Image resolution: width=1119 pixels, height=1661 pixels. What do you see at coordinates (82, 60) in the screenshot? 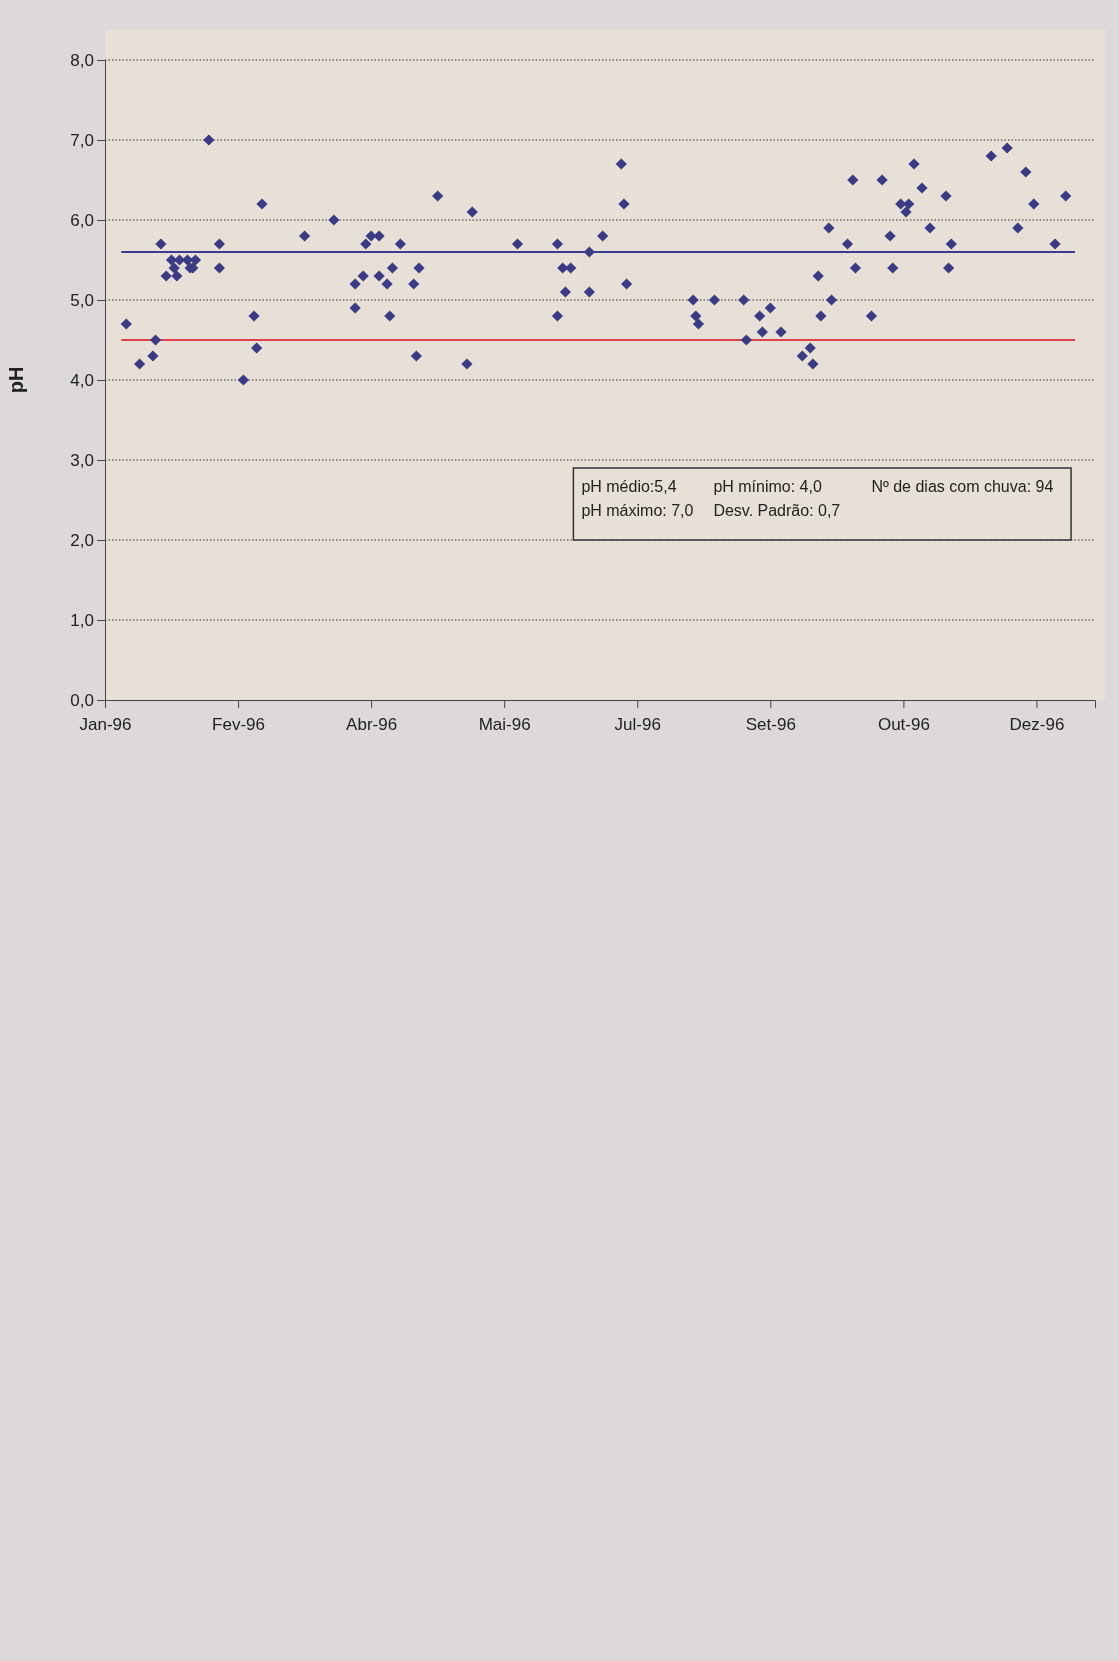
I see `y-tick-label: 8,0` at bounding box center [82, 60].